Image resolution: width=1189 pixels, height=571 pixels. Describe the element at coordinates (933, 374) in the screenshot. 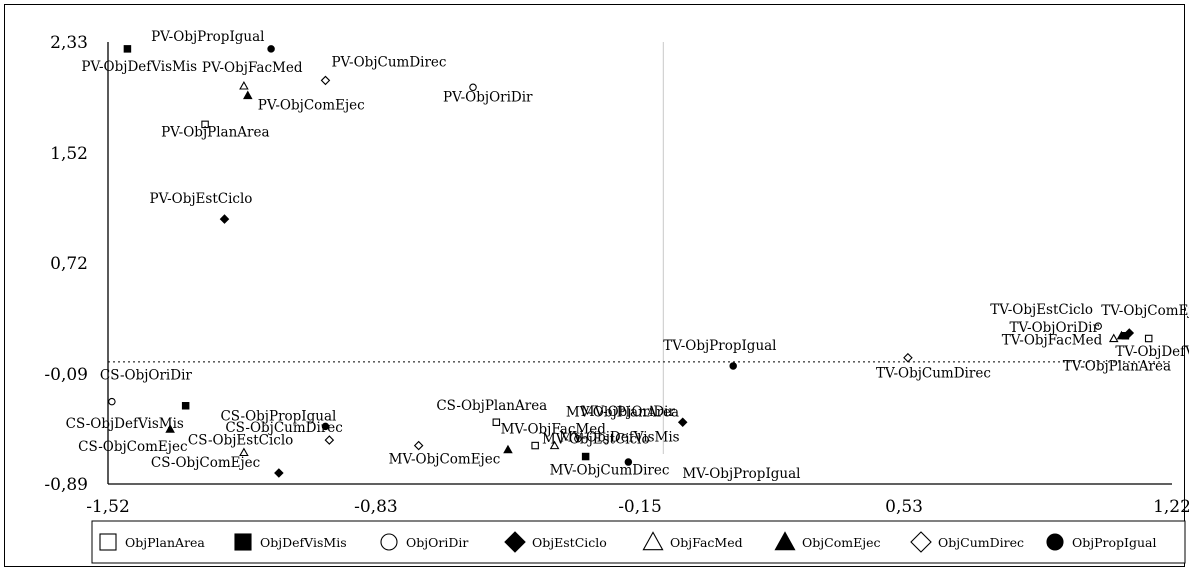

I see `point-label: TV-ObjCumDirec` at that location.